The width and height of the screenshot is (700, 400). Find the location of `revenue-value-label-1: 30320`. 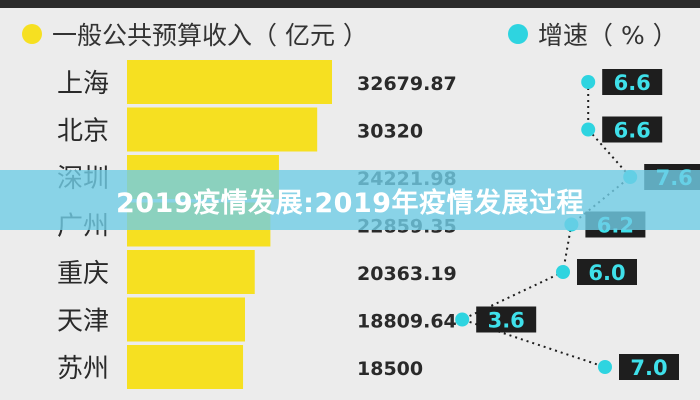

revenue-value-label-1: 30320 is located at coordinates (390, 132).